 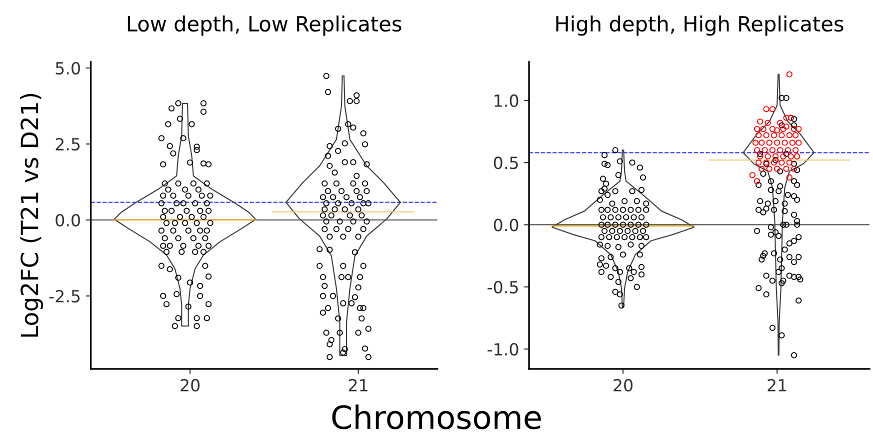 What do you see at coordinates (64, 296) in the screenshot?
I see `y-tick-label: -2.5` at bounding box center [64, 296].